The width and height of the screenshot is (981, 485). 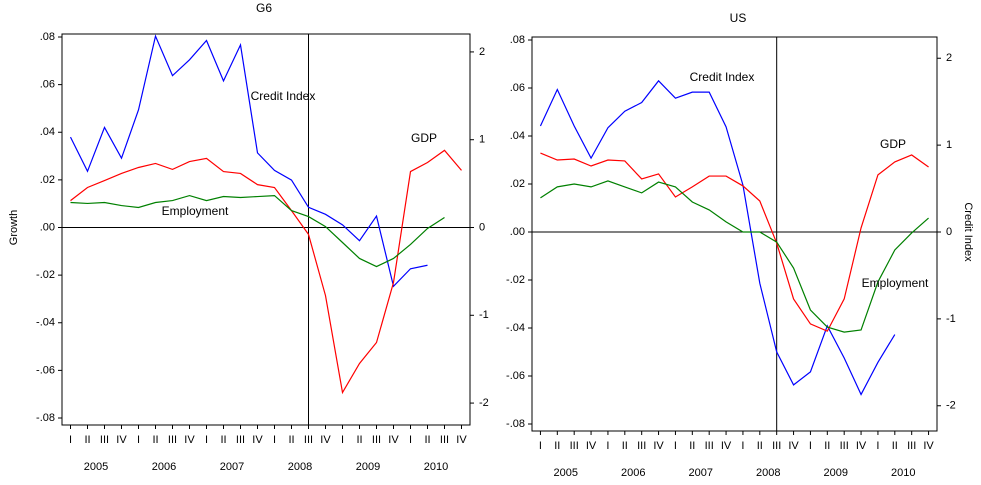 I want to click on chart-title: G6, so click(x=264, y=8).